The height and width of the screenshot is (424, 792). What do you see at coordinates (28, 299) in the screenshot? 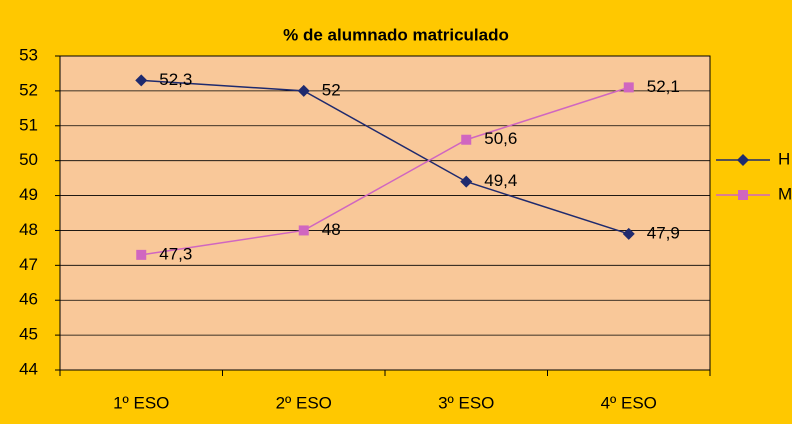
I see `y-tick-label: 46` at bounding box center [28, 299].